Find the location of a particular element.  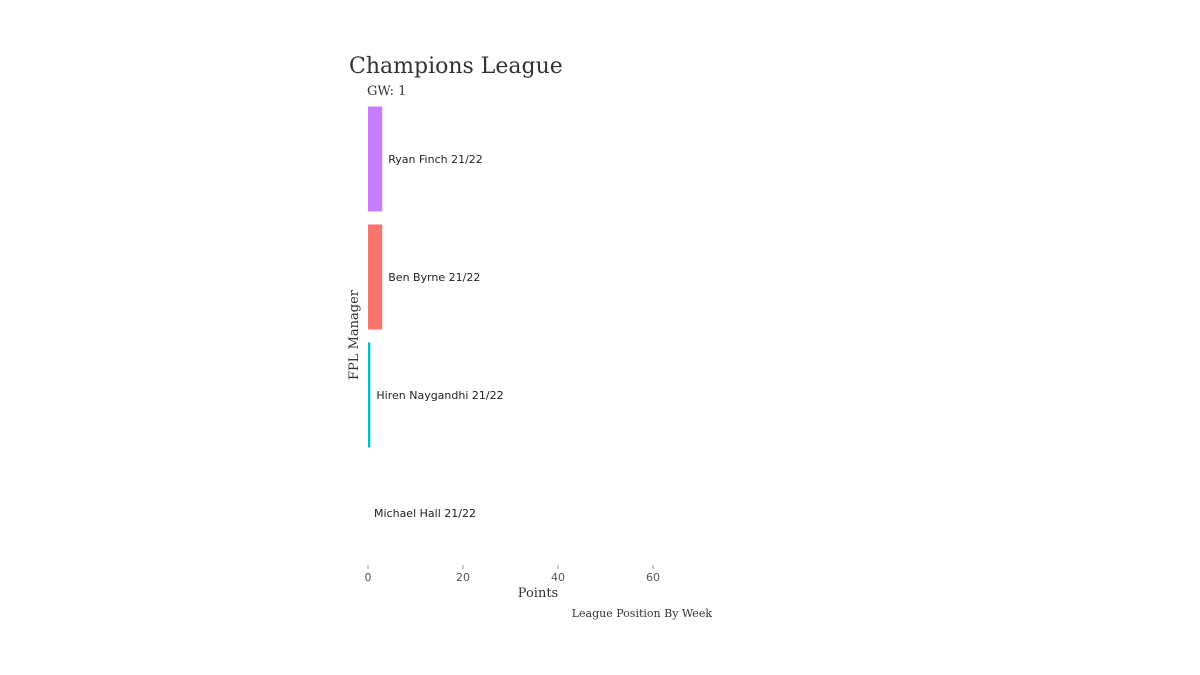

x-axis-title: Points is located at coordinates (538, 593).